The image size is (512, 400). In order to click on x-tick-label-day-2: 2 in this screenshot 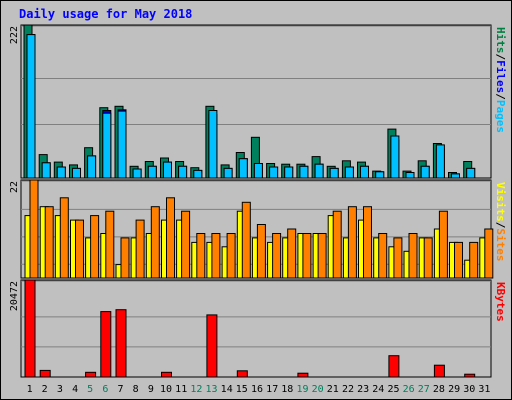, I will do `click(45, 389)`.